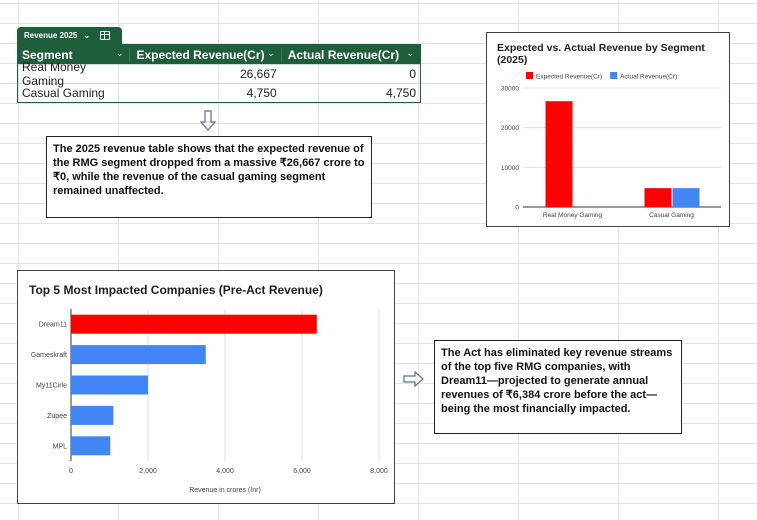  What do you see at coordinates (204, 54) in the screenshot?
I see `column-header-expected: Expected Revenue(Cr) ⌄` at bounding box center [204, 54].